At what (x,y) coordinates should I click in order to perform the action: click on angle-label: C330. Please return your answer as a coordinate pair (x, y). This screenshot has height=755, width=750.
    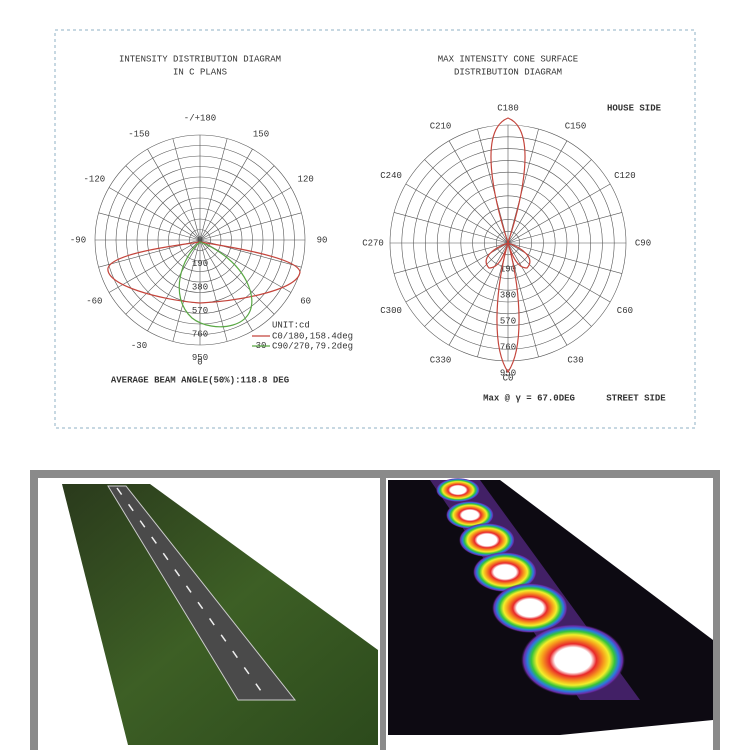
    Looking at the image, I should click on (441, 360).